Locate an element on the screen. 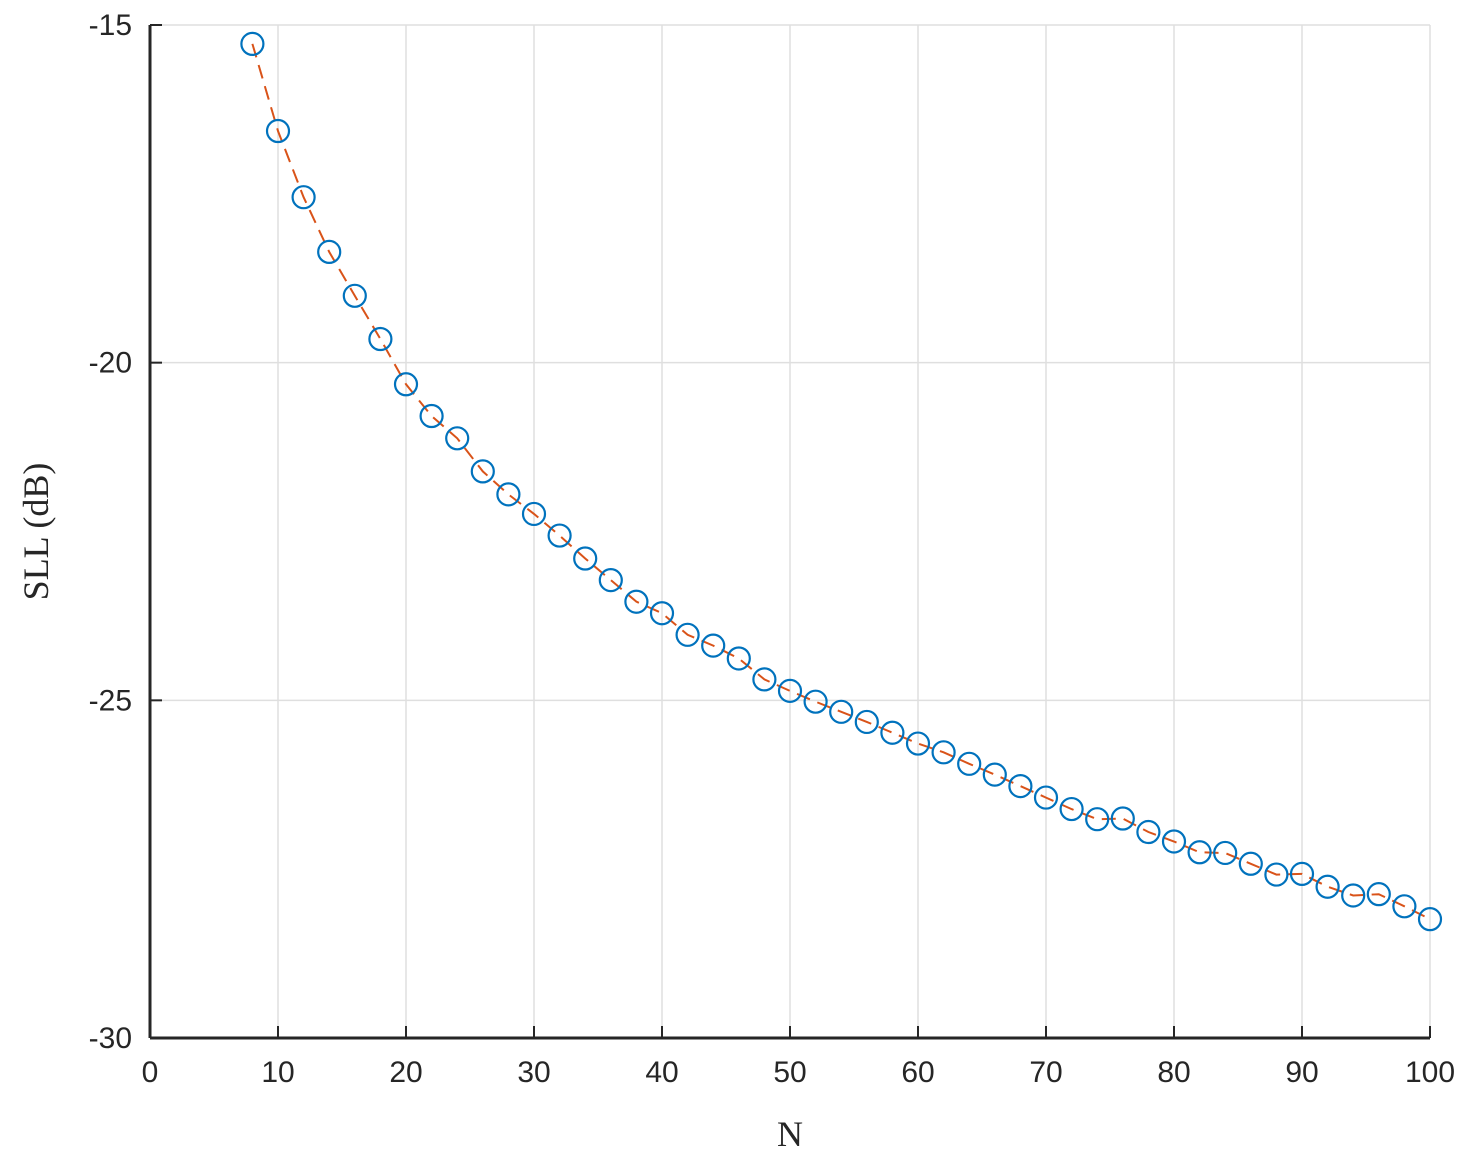  y-tick-label: -25 is located at coordinates (110, 700).